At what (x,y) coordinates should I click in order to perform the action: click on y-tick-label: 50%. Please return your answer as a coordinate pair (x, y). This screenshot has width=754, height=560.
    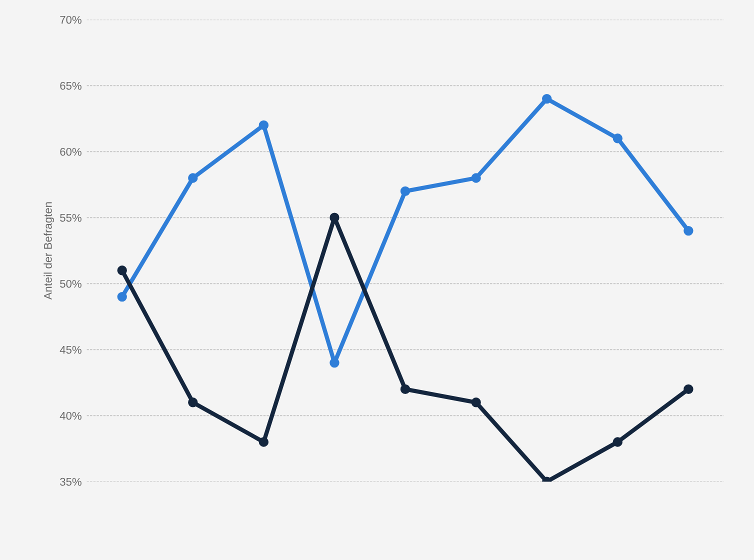
    Looking at the image, I should click on (71, 284).